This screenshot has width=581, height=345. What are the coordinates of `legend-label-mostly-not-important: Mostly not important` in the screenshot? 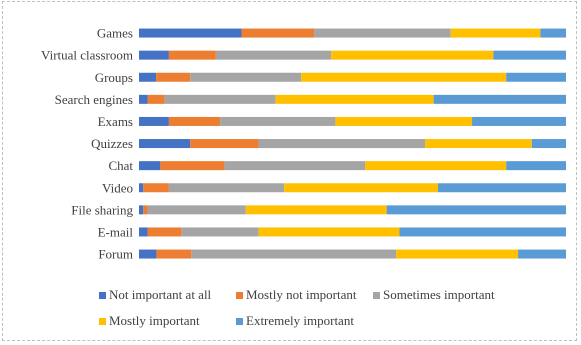 It's located at (301, 294).